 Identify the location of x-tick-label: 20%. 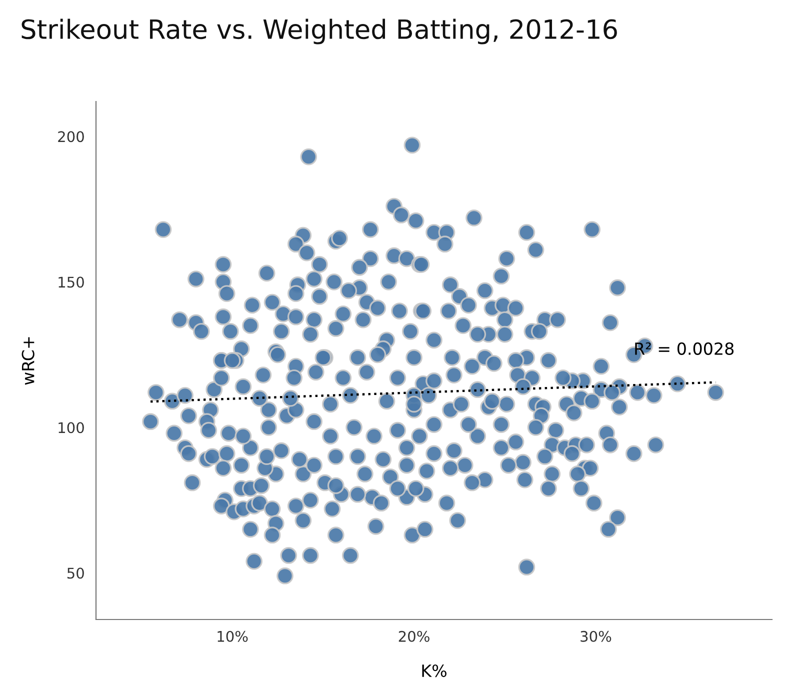
(414, 636).